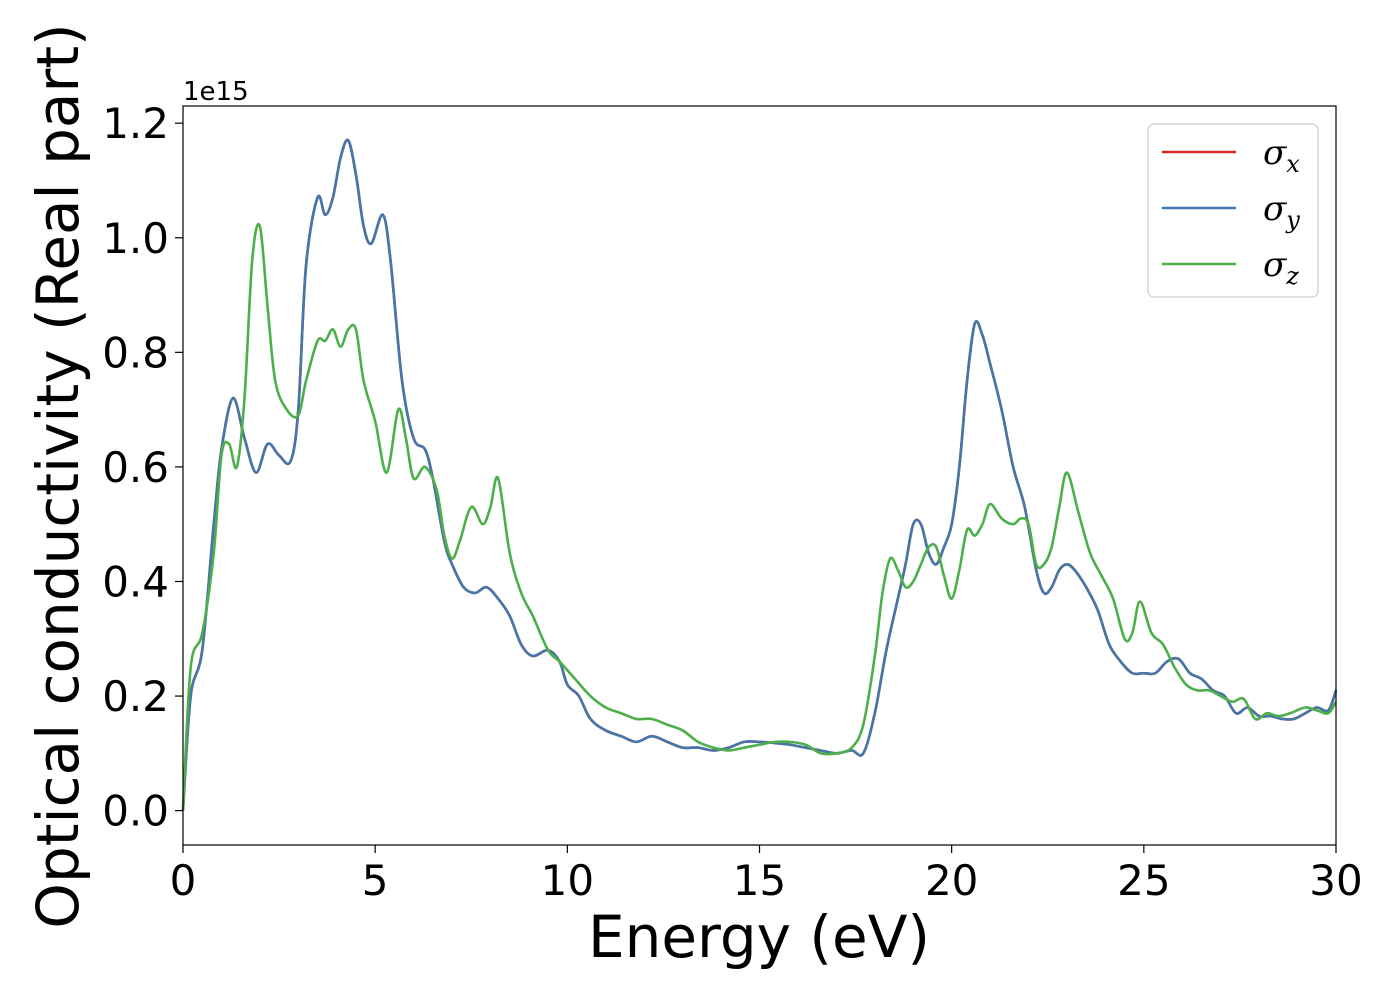 This screenshot has width=1400, height=1000. I want to click on legend-entry-x: σx, so click(1231, 155).